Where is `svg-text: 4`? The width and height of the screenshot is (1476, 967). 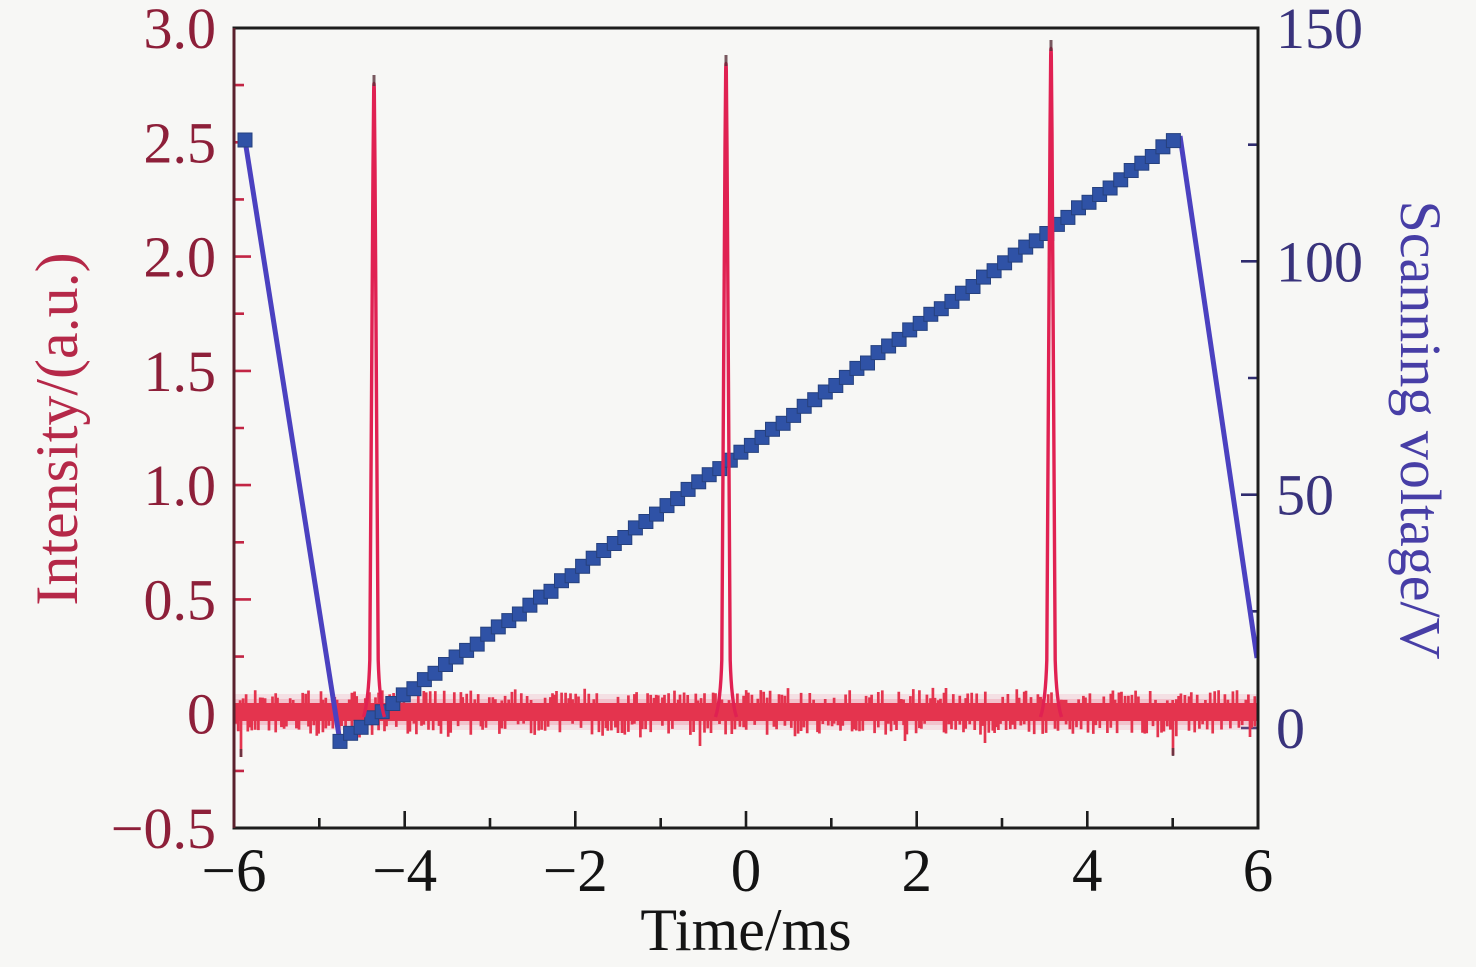
svg-text: 4 is located at coordinates (1087, 871).